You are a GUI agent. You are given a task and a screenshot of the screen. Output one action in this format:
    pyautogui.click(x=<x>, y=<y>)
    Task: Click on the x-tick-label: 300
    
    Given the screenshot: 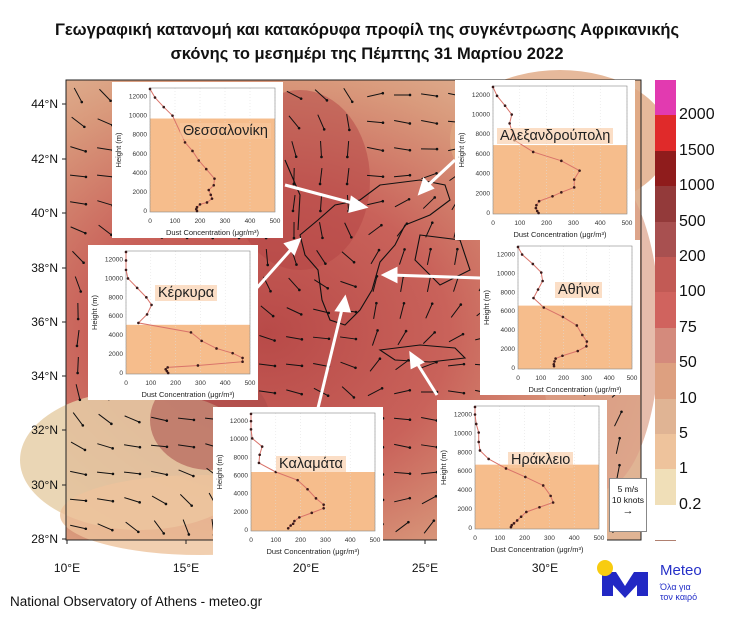 What is the action you would take?
    pyautogui.click(x=586, y=378)
    